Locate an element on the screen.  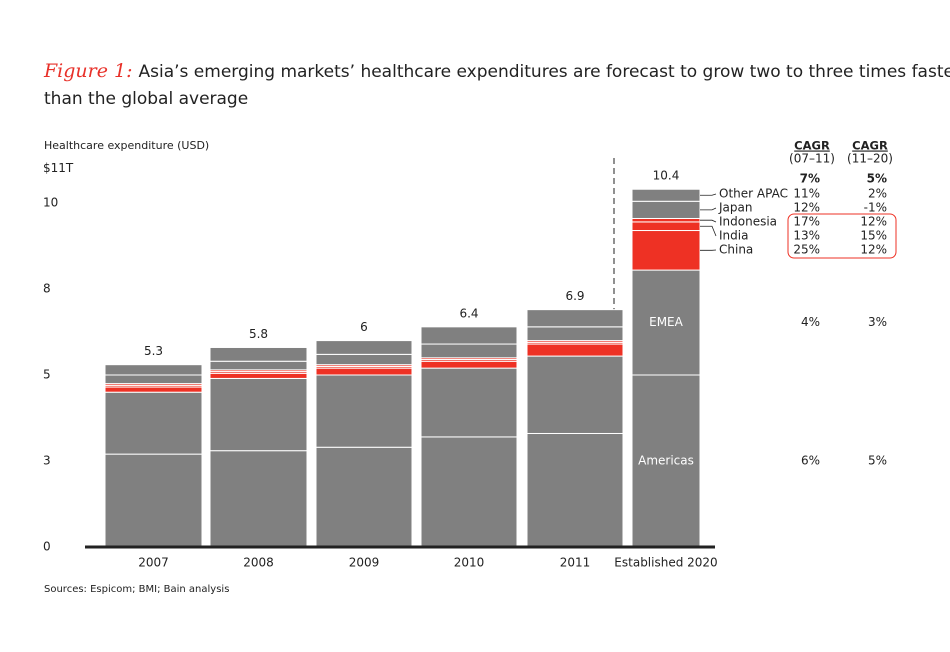
y-axis-label: Healthcare expenditure (USD) is located at coordinates (126, 145).